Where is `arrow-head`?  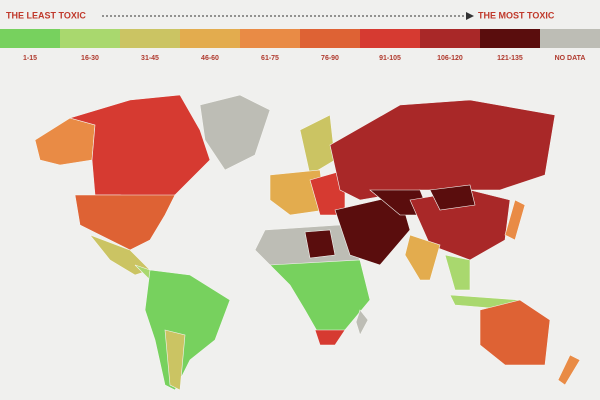
arrow-head is located at coordinates (470, 16).